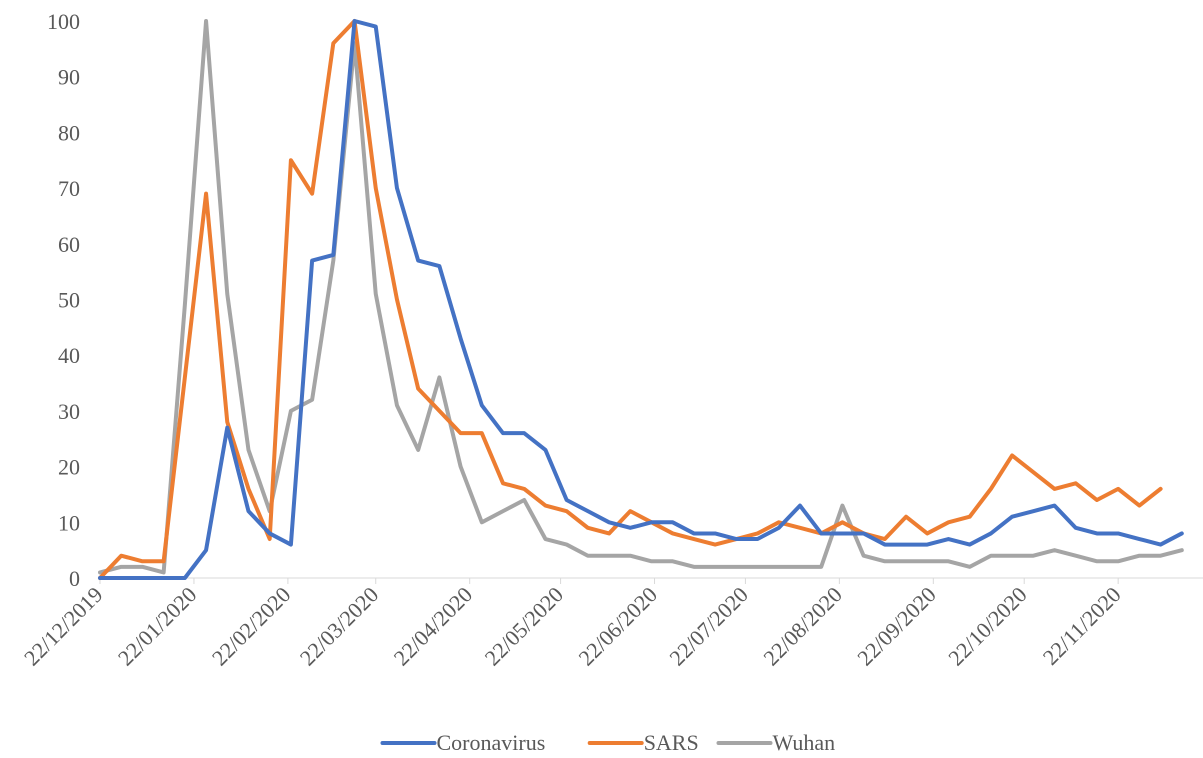  I want to click on x-tick-label: 22/12/2019, so click(63, 626).